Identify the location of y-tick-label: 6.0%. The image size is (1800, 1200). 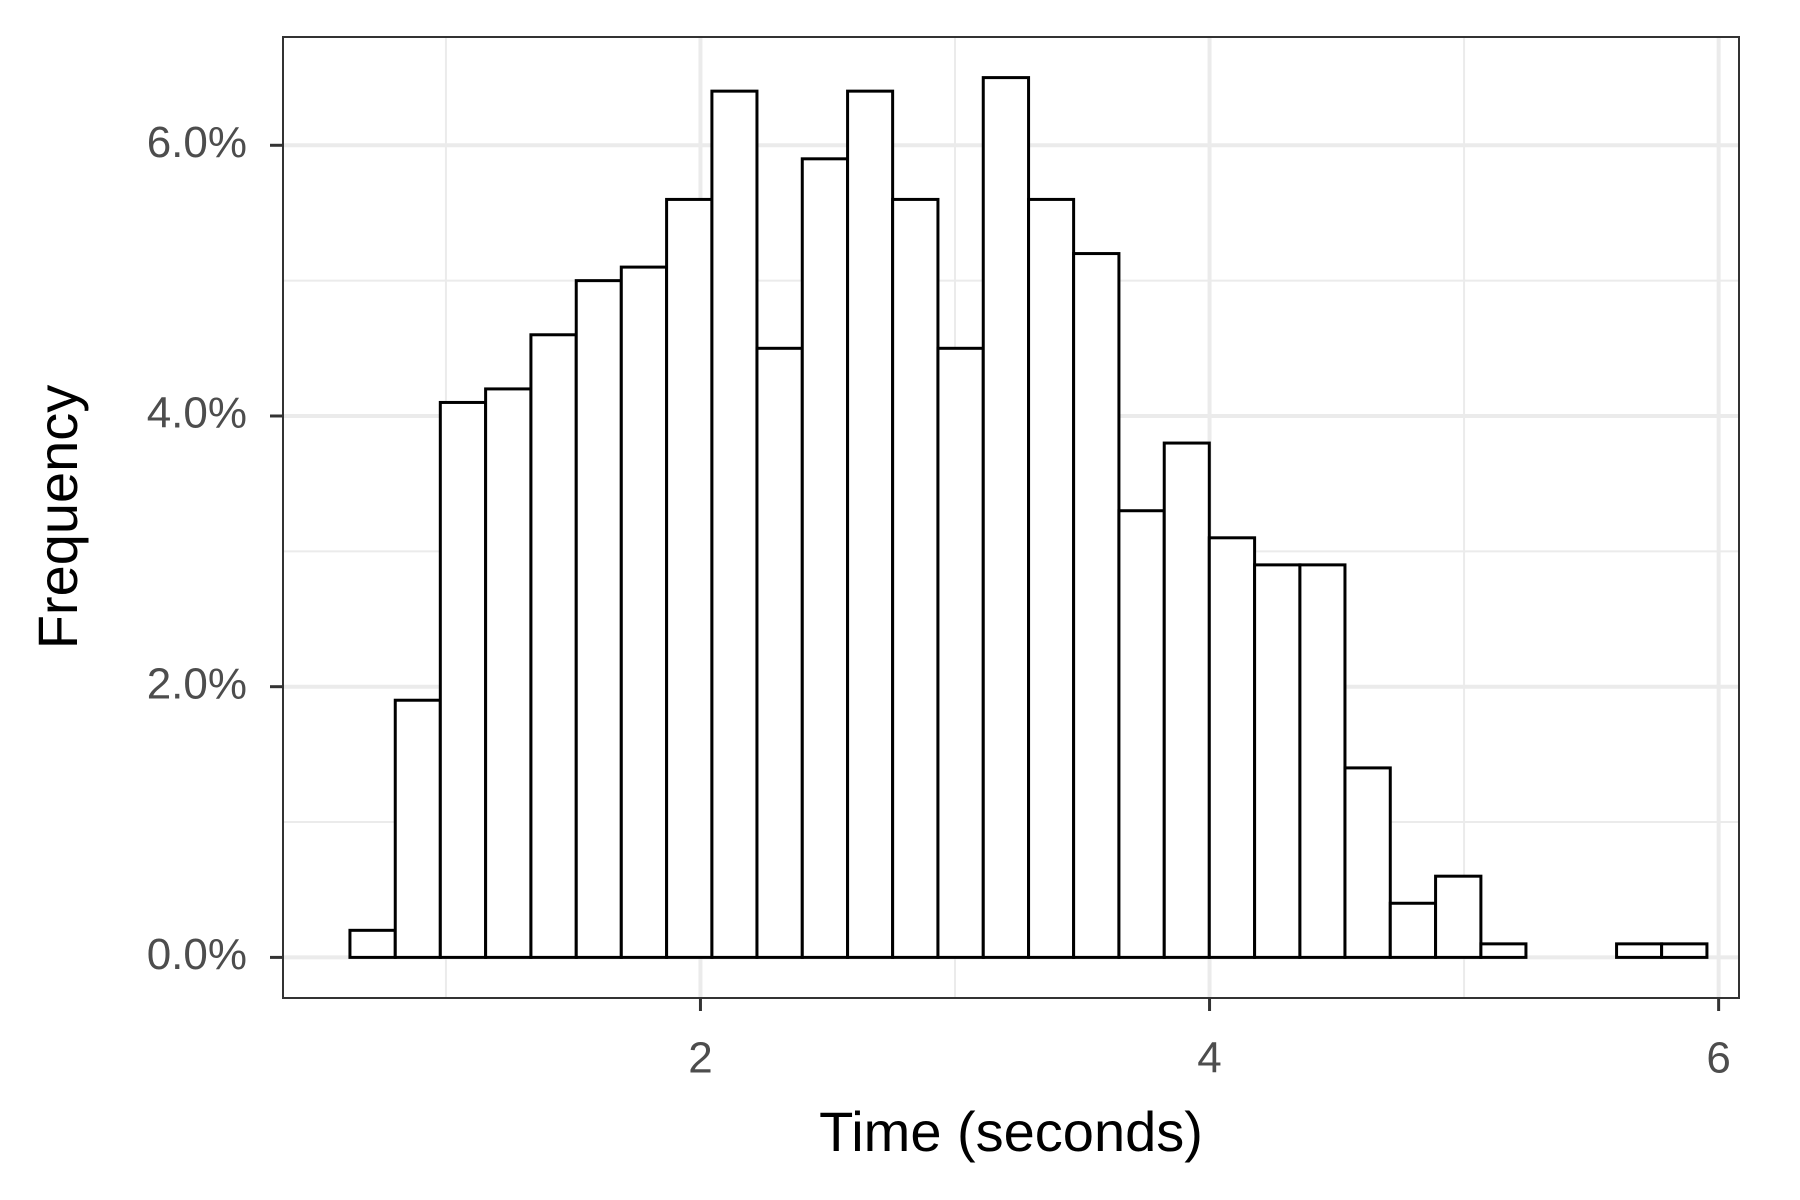
(197, 142).